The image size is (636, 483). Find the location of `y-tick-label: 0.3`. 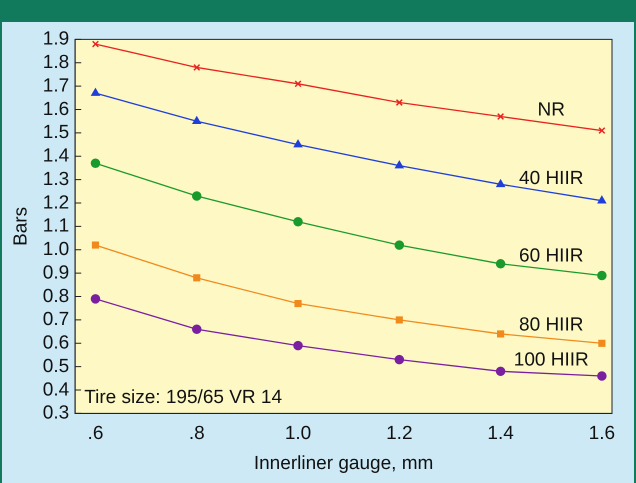

y-tick-label: 0.3 is located at coordinates (56, 413).